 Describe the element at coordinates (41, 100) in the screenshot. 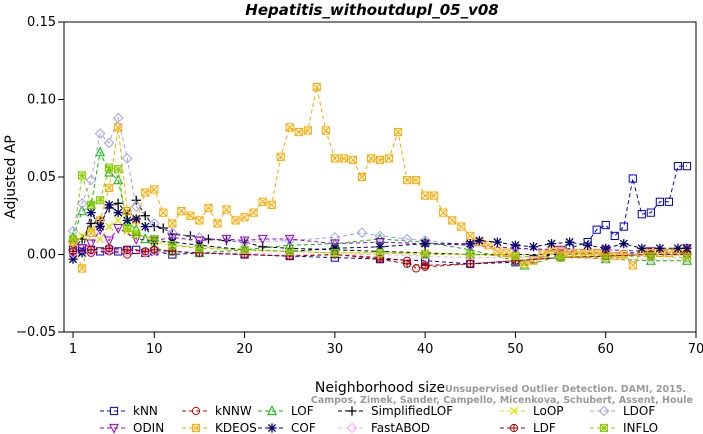

I see `y-tick-label: 0.10` at that location.